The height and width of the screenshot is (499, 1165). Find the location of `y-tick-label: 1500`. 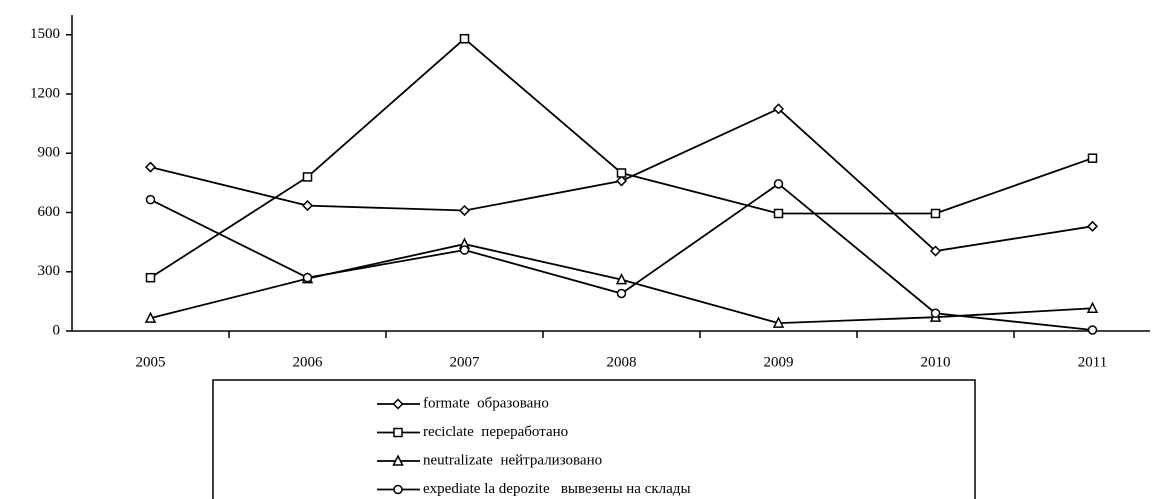

y-tick-label: 1500 is located at coordinates (45, 34).